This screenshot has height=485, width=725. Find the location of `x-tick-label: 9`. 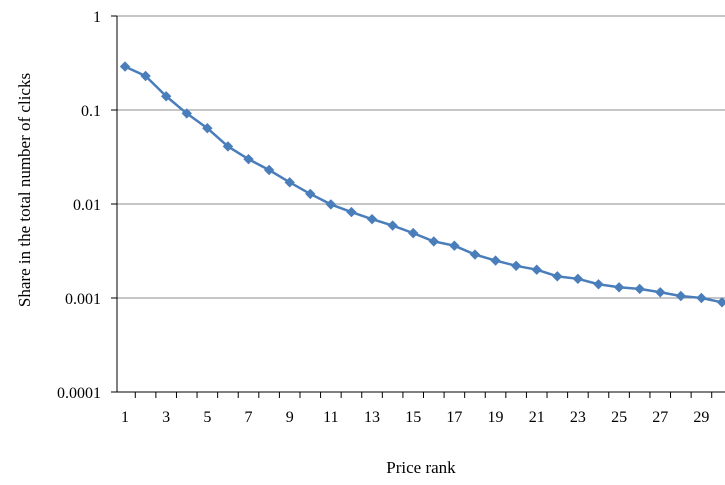

x-tick-label: 9 is located at coordinates (290, 417).